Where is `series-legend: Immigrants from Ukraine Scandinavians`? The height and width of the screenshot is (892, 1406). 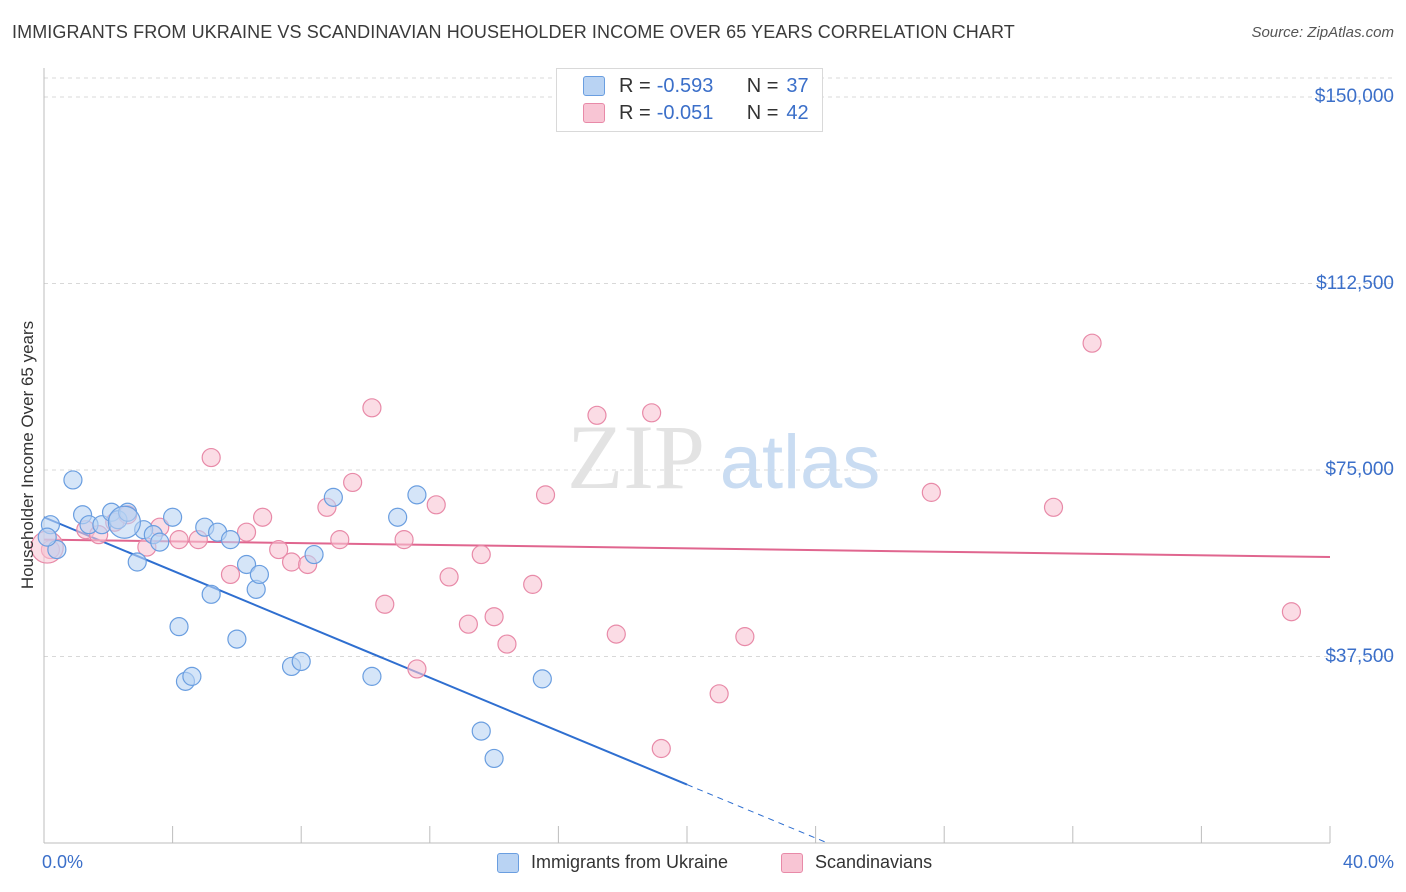 series-legend: Immigrants from Ukraine Scandinavians is located at coordinates (703, 864).